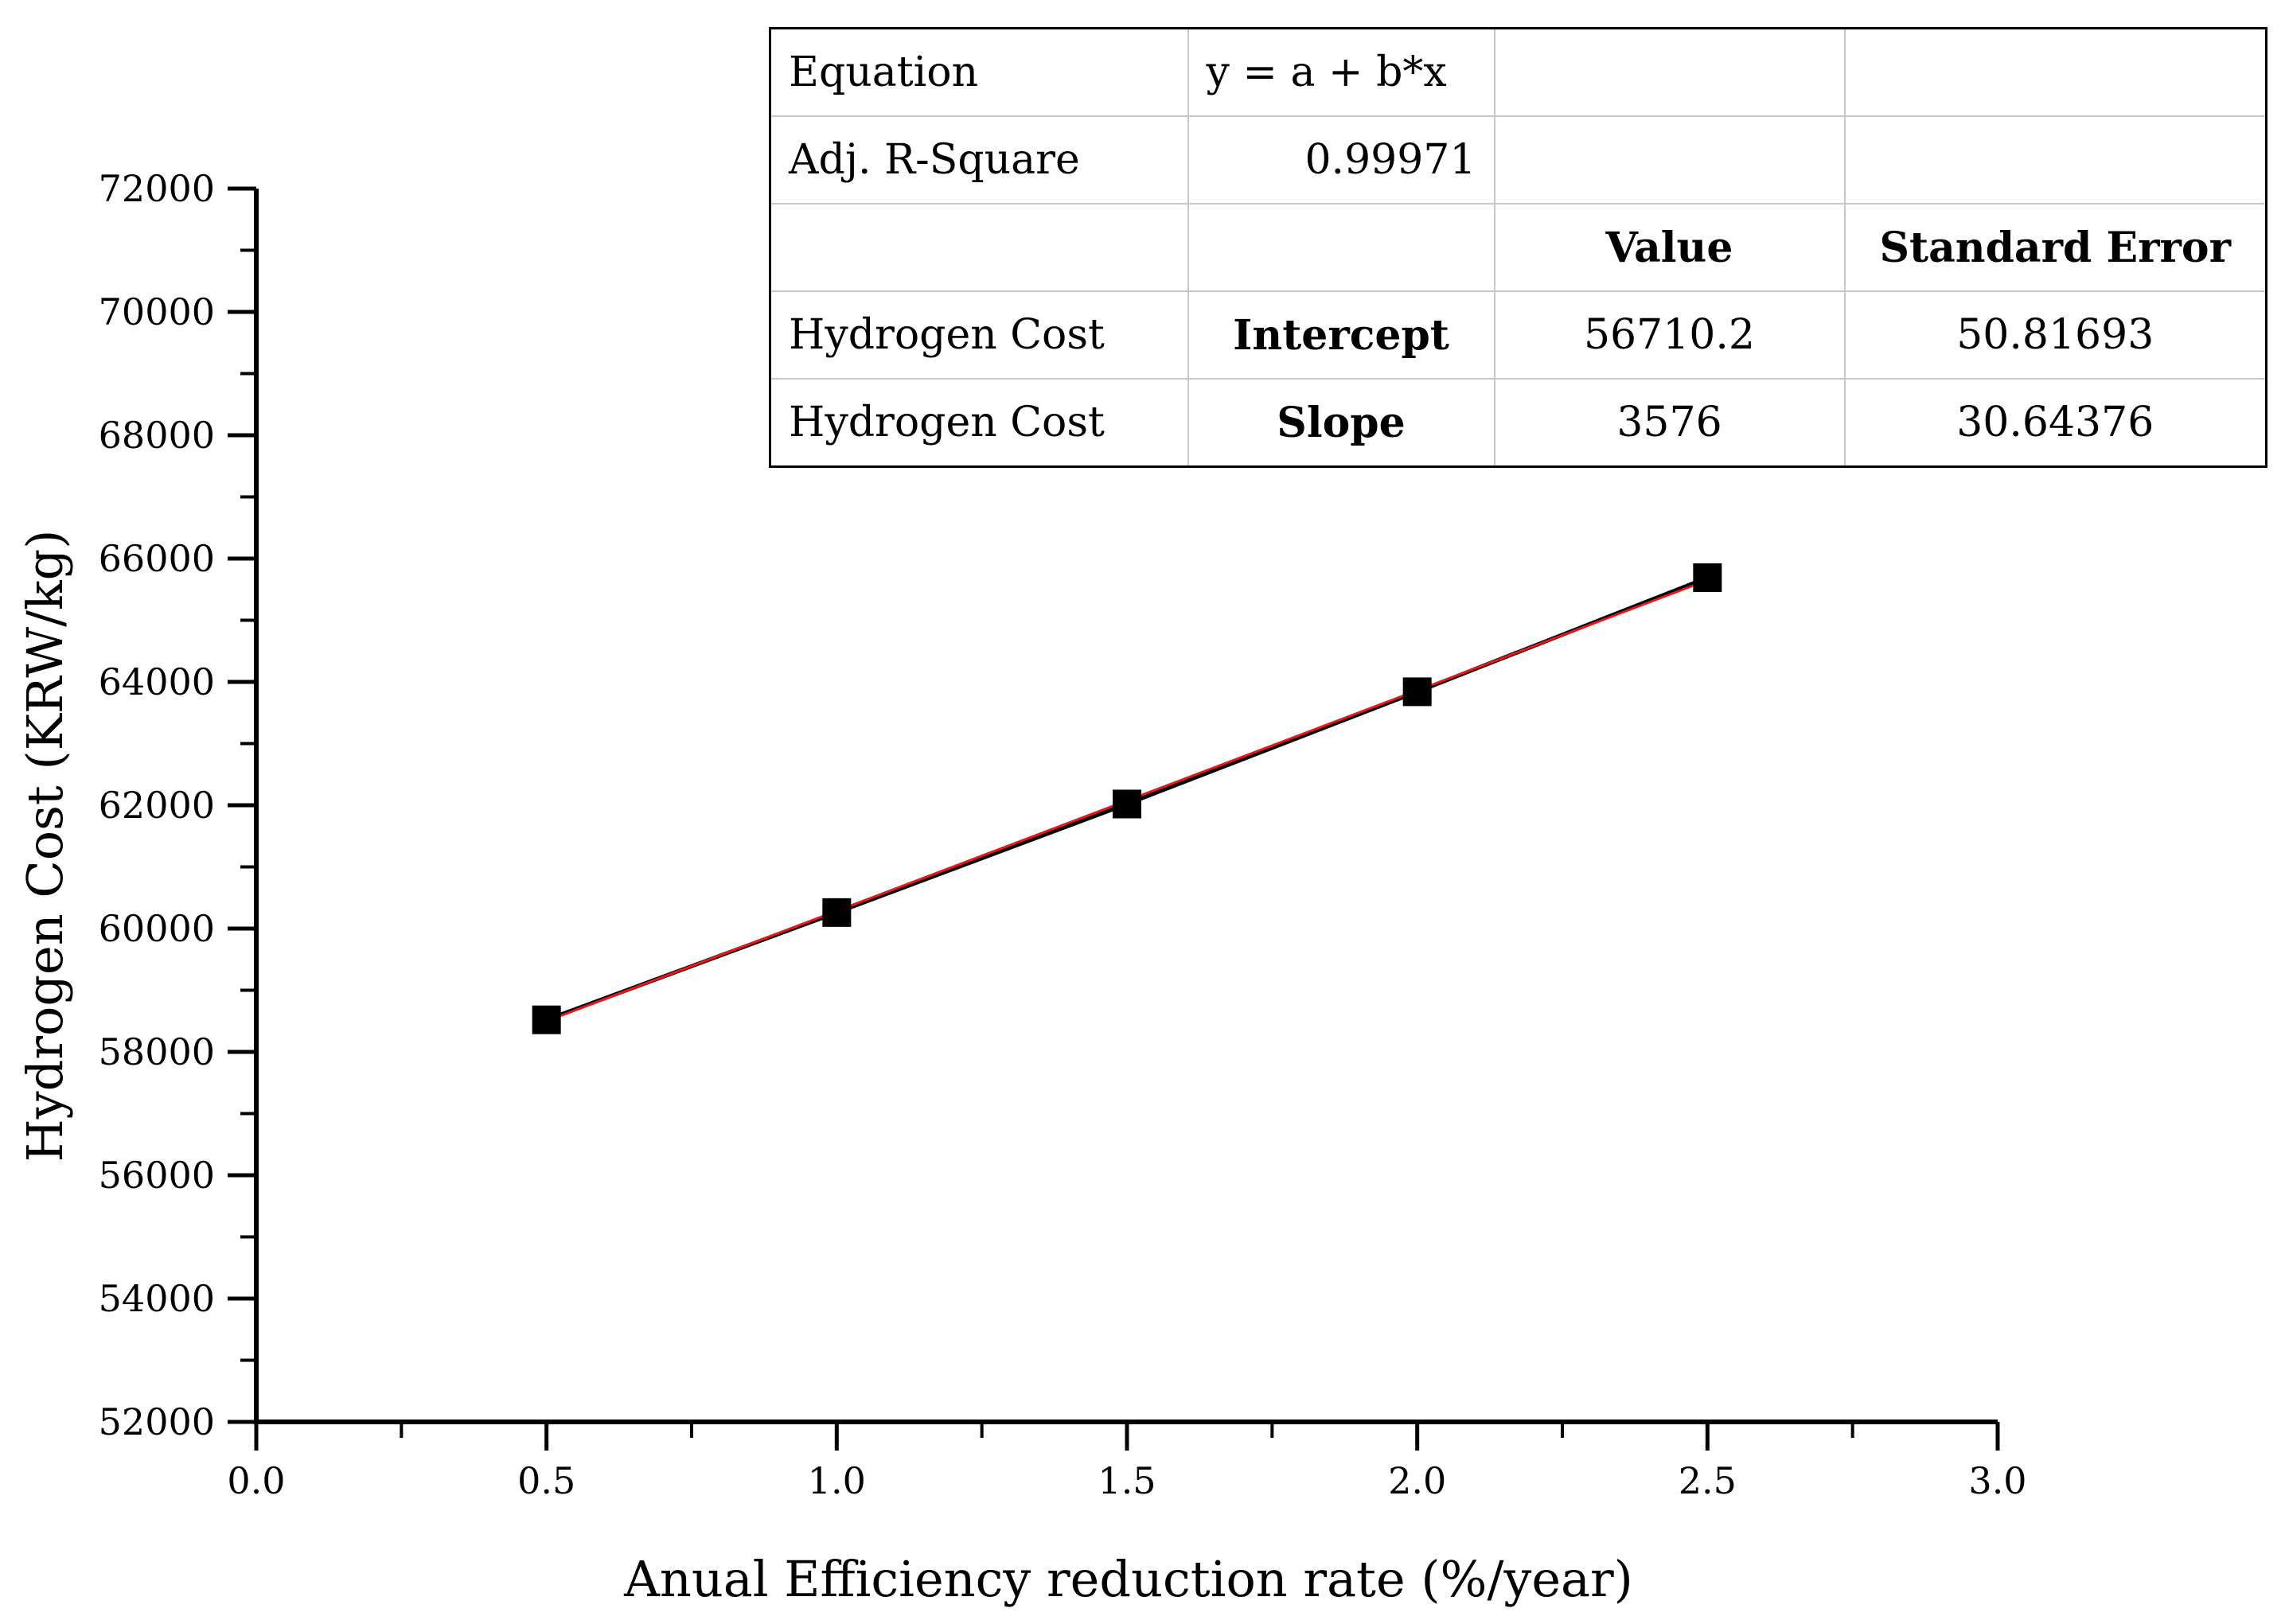  What do you see at coordinates (1341, 159) in the screenshot?
I see `table-cell: 0.99971` at bounding box center [1341, 159].